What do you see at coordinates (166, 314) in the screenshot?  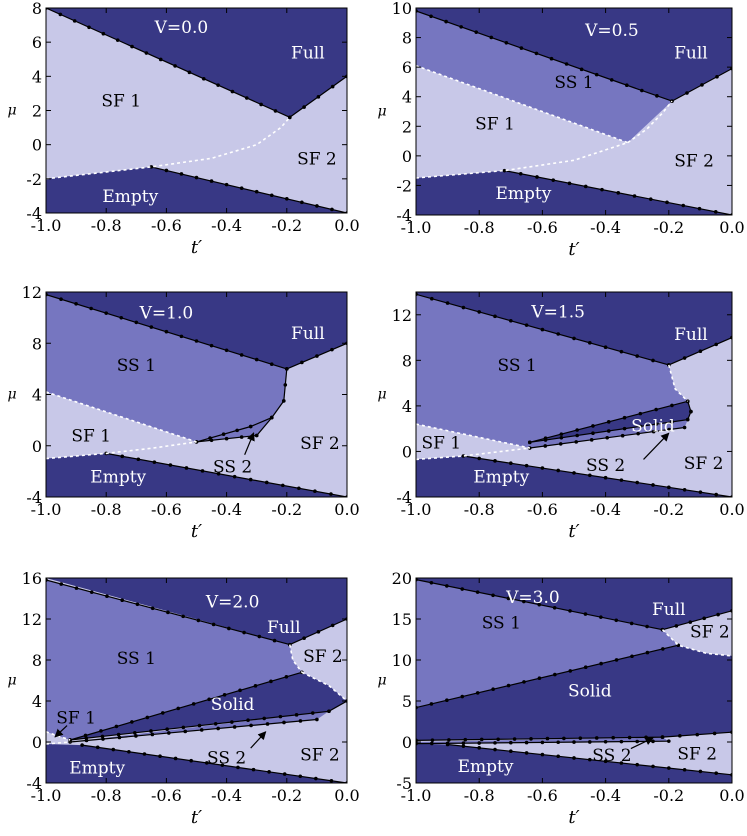 I see `panel-3-region-label: V=1.0` at bounding box center [166, 314].